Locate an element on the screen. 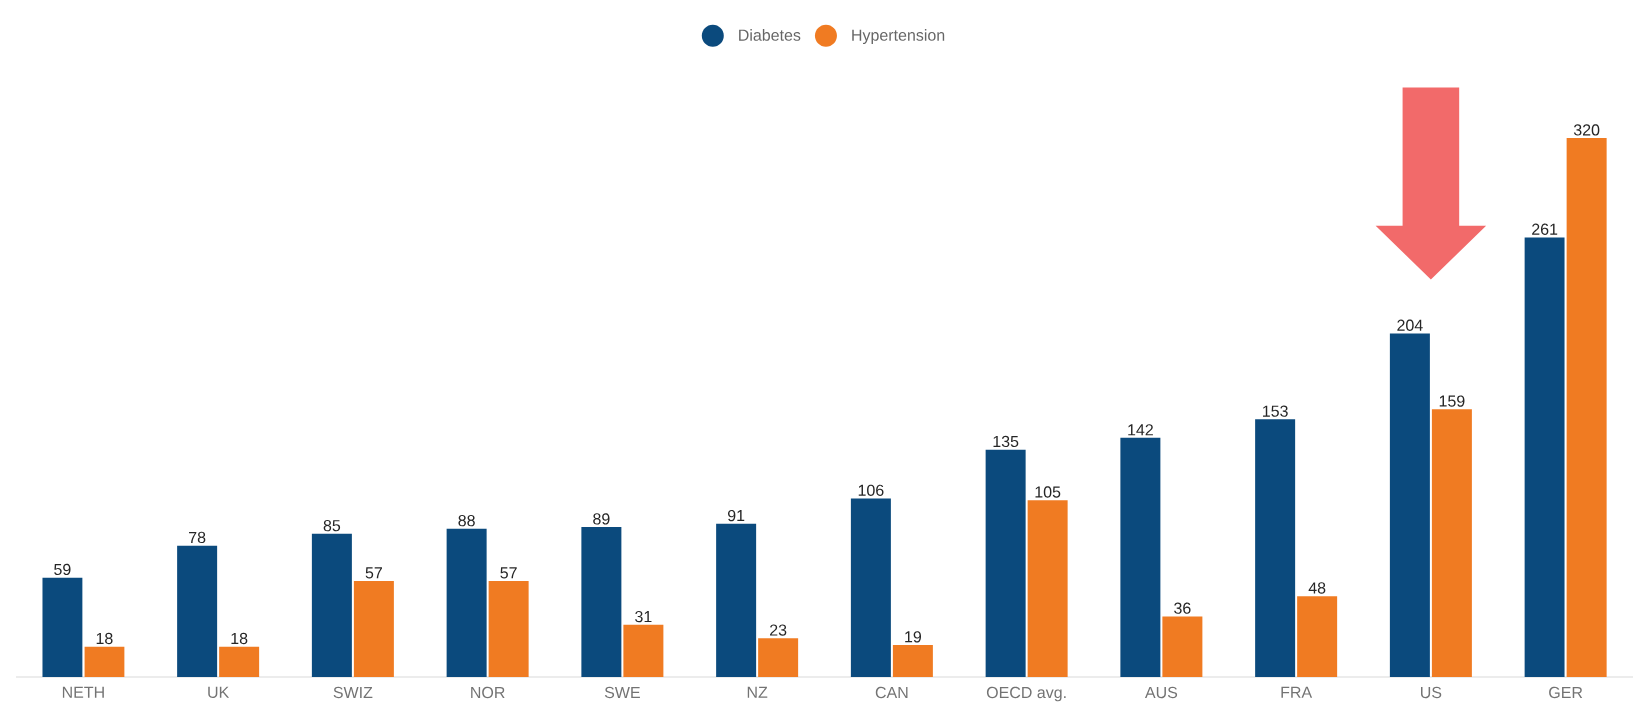  data-label: 78 is located at coordinates (197, 537).